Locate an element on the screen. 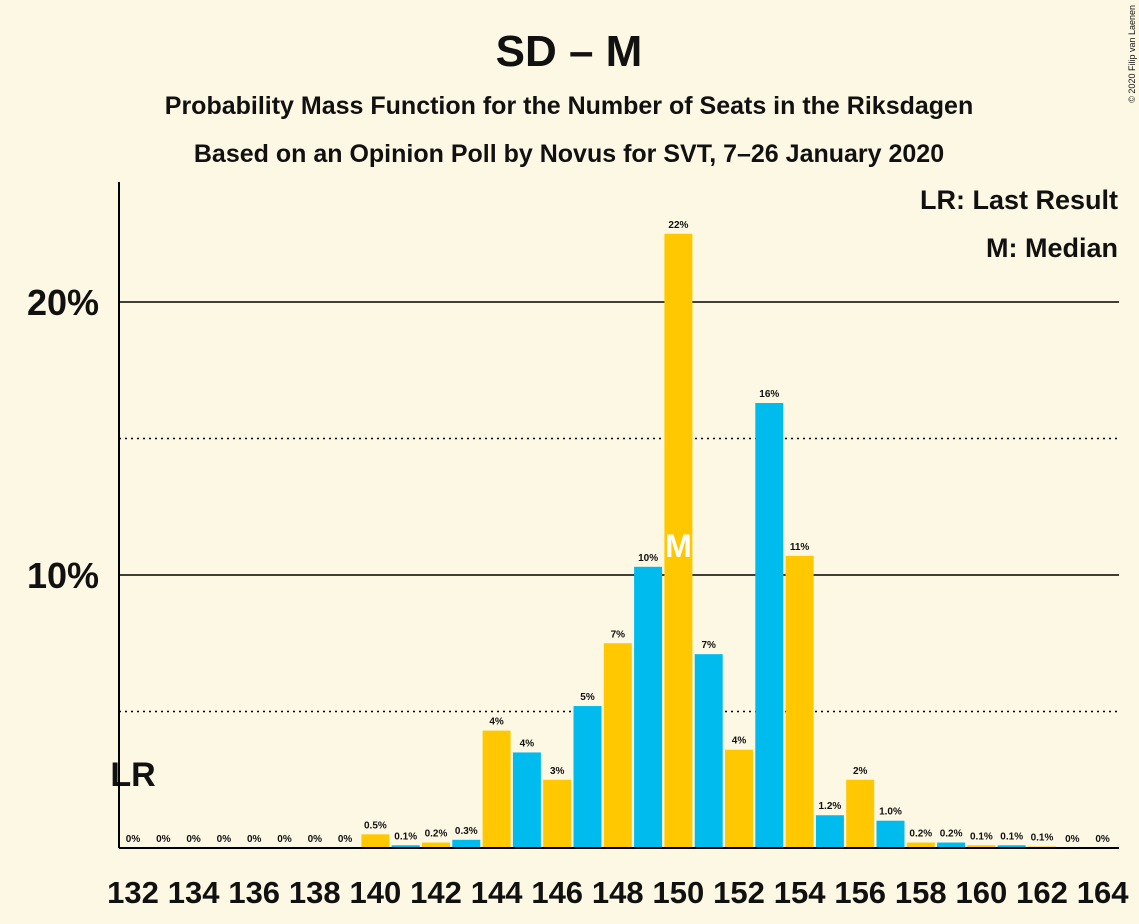  data-label-143: 0.3% is located at coordinates (466, 831).